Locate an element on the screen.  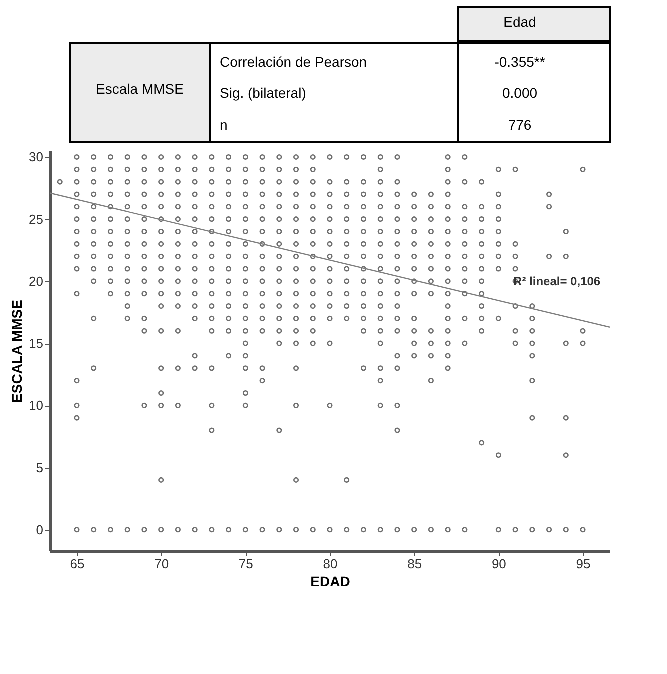
x-tick-label: 70 is located at coordinates (162, 564).